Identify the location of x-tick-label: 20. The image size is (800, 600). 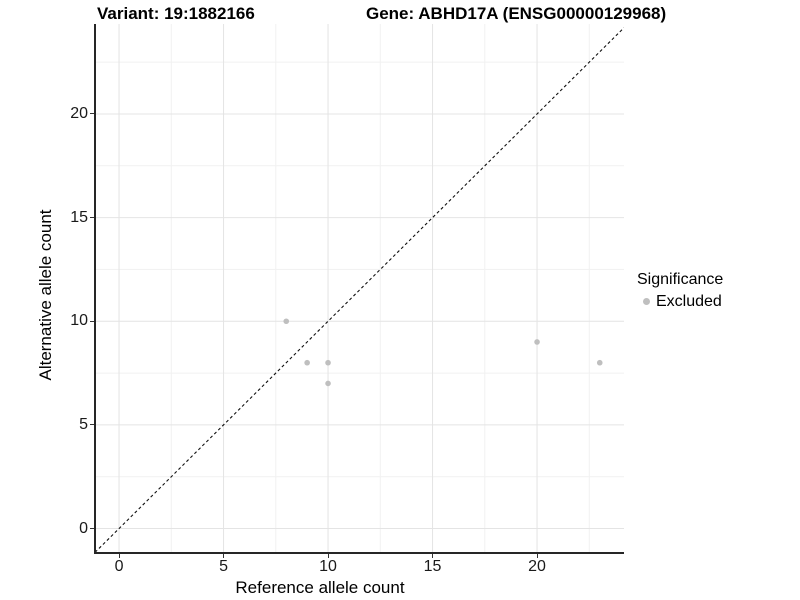
(537, 566).